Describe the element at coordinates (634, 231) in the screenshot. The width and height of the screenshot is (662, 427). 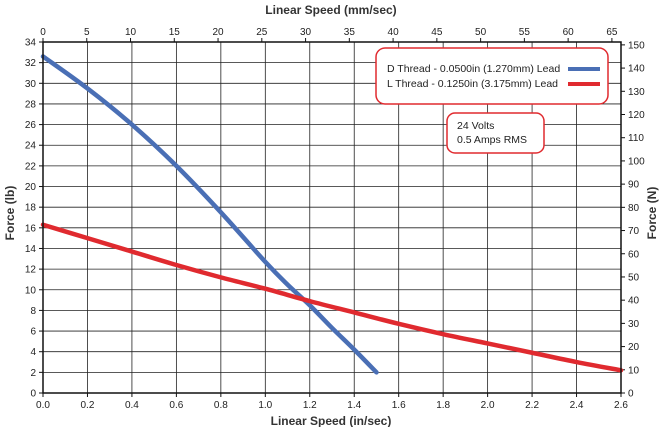
I see `right-tick-label: 70` at that location.